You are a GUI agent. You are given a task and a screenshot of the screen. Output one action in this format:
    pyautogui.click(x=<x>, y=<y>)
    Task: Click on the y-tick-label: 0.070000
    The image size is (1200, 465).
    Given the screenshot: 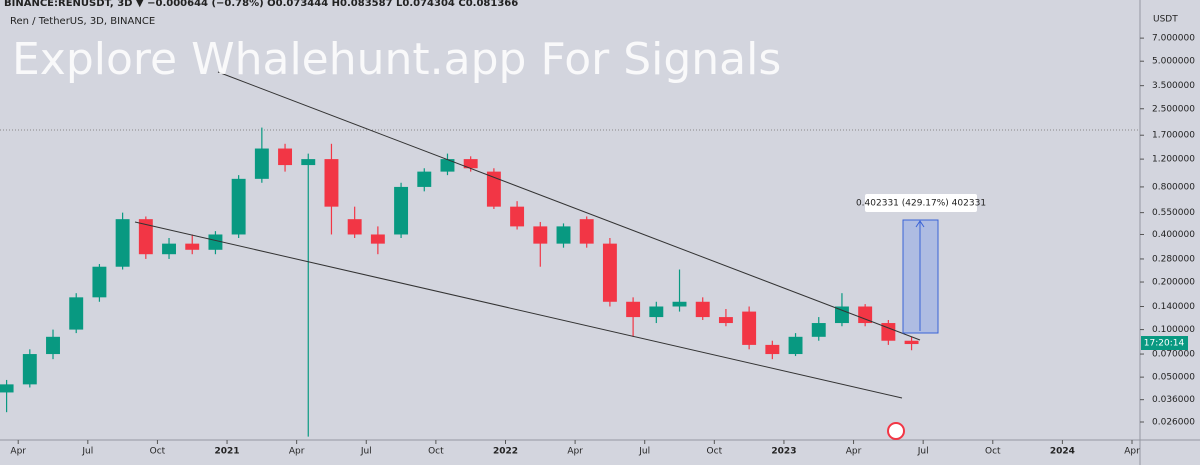 What is the action you would take?
    pyautogui.click(x=1173, y=355)
    